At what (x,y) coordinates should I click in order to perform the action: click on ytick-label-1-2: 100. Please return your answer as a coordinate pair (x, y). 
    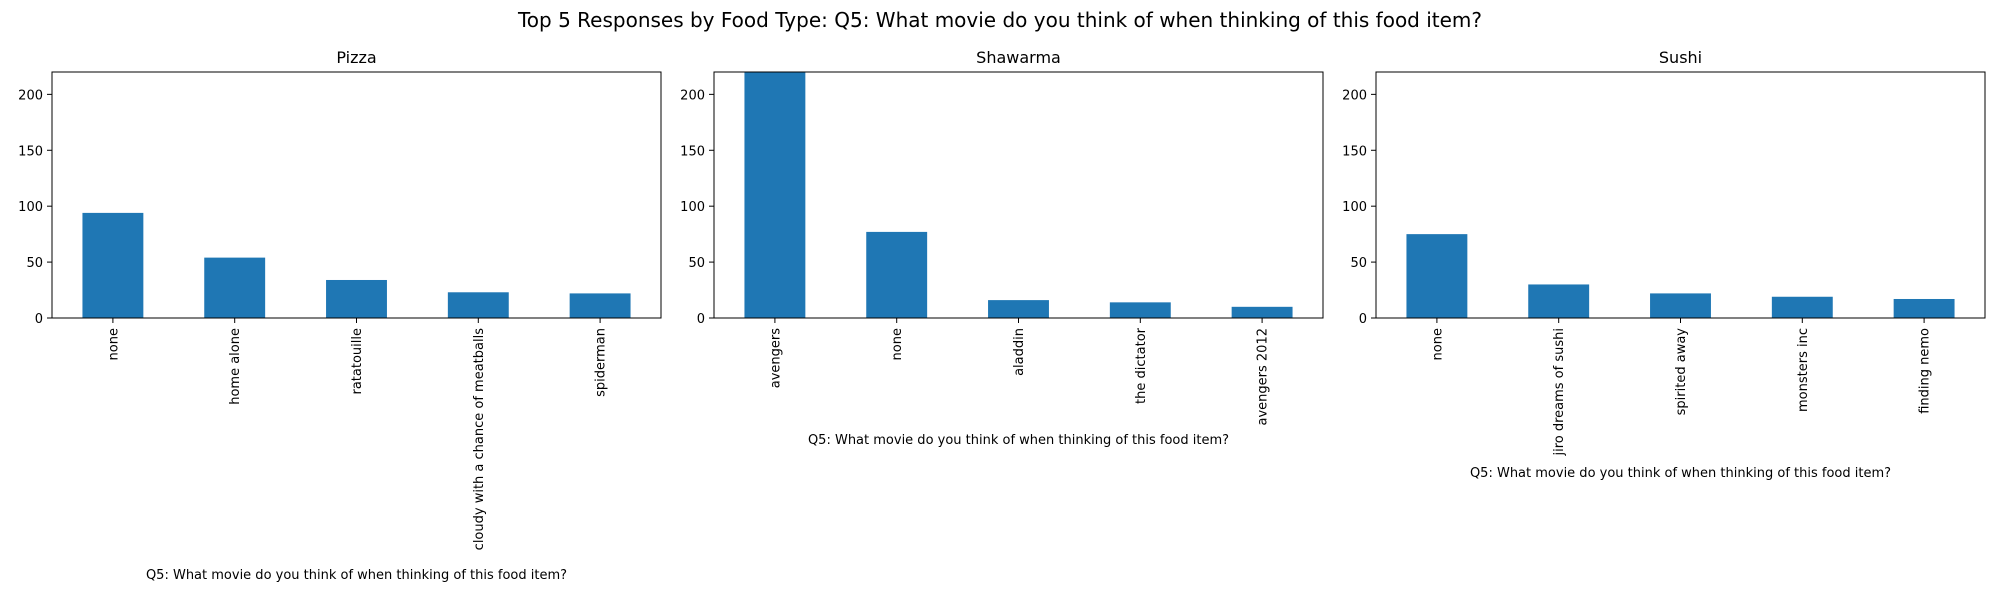
    Looking at the image, I should click on (692, 207).